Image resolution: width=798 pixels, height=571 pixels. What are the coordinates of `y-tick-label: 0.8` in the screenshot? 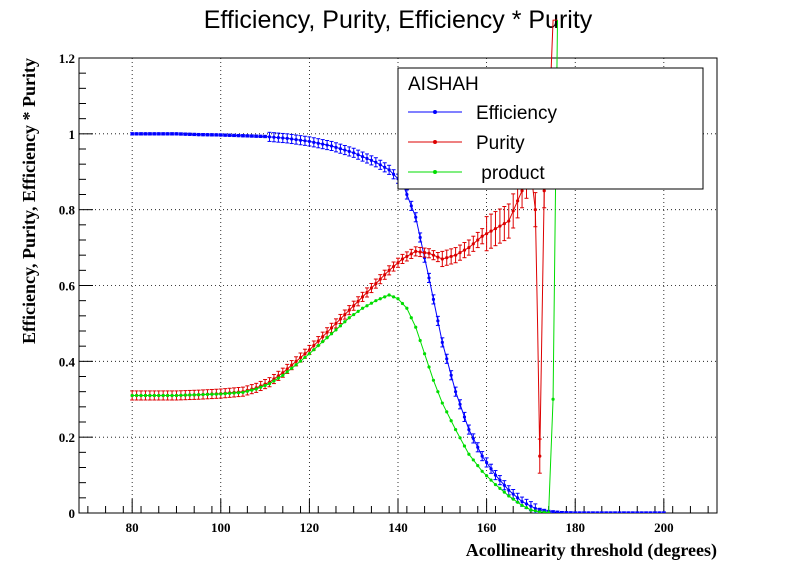 It's located at (67, 210).